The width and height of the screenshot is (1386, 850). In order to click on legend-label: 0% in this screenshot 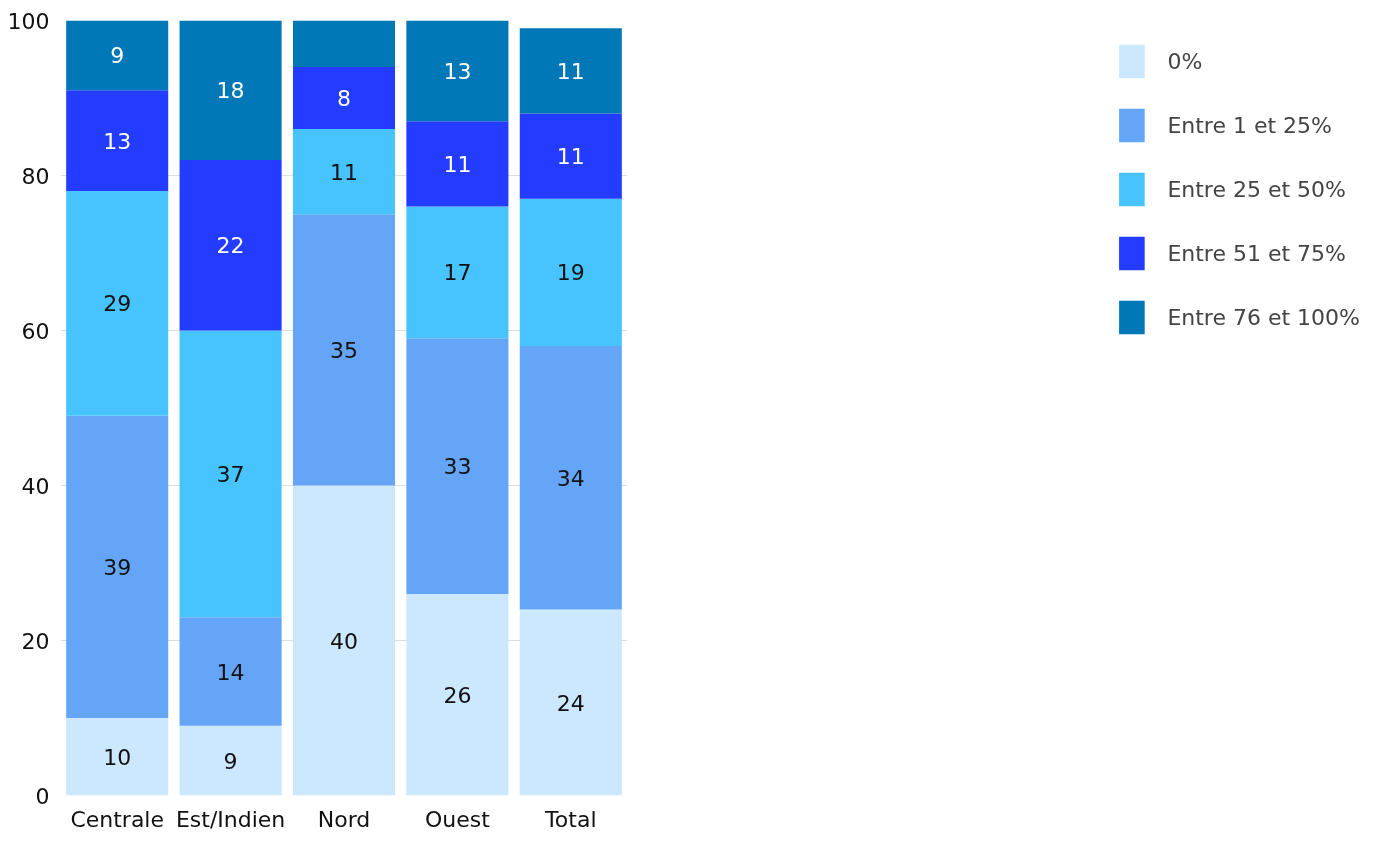, I will do `click(1185, 61)`.